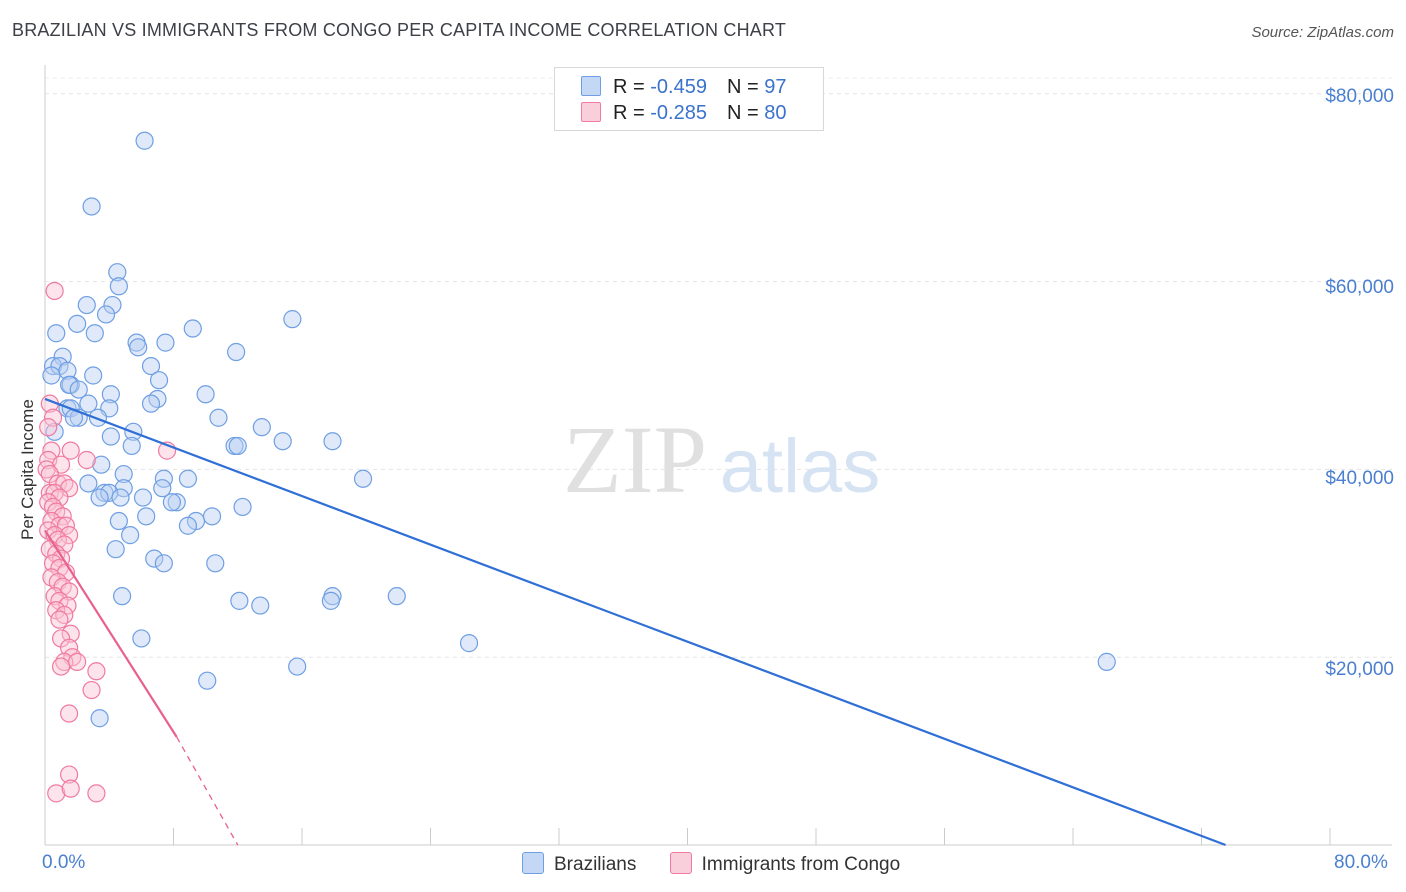 This screenshot has width=1406, height=892. I want to click on congo-points, so click(107, 542).